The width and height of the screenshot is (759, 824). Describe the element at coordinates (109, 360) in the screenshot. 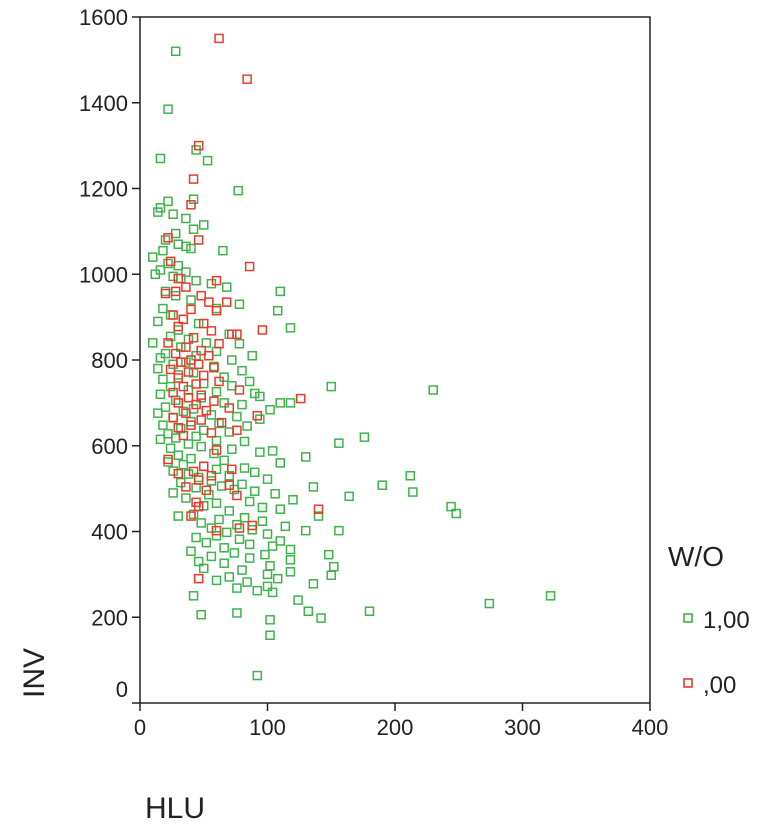

I see `y-tick-label: 800` at that location.